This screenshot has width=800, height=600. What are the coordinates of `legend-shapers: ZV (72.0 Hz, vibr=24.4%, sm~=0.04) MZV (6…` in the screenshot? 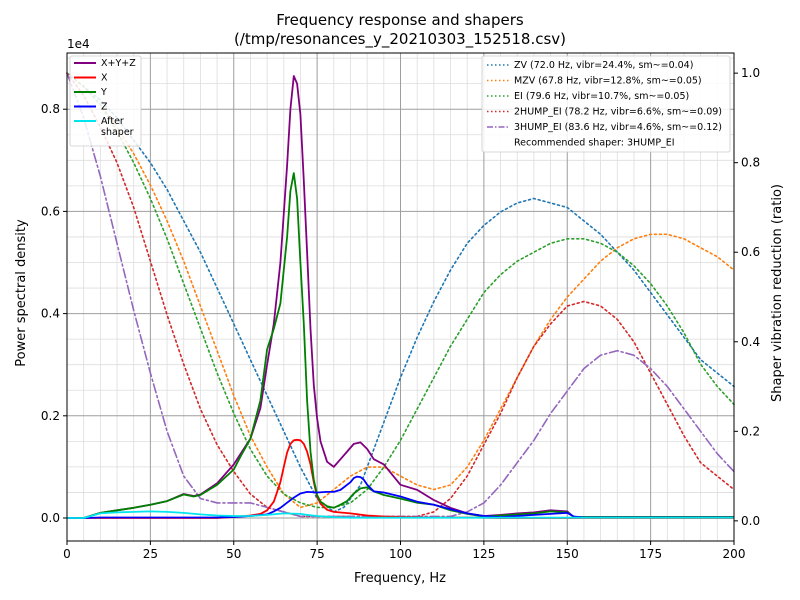 It's located at (606, 104).